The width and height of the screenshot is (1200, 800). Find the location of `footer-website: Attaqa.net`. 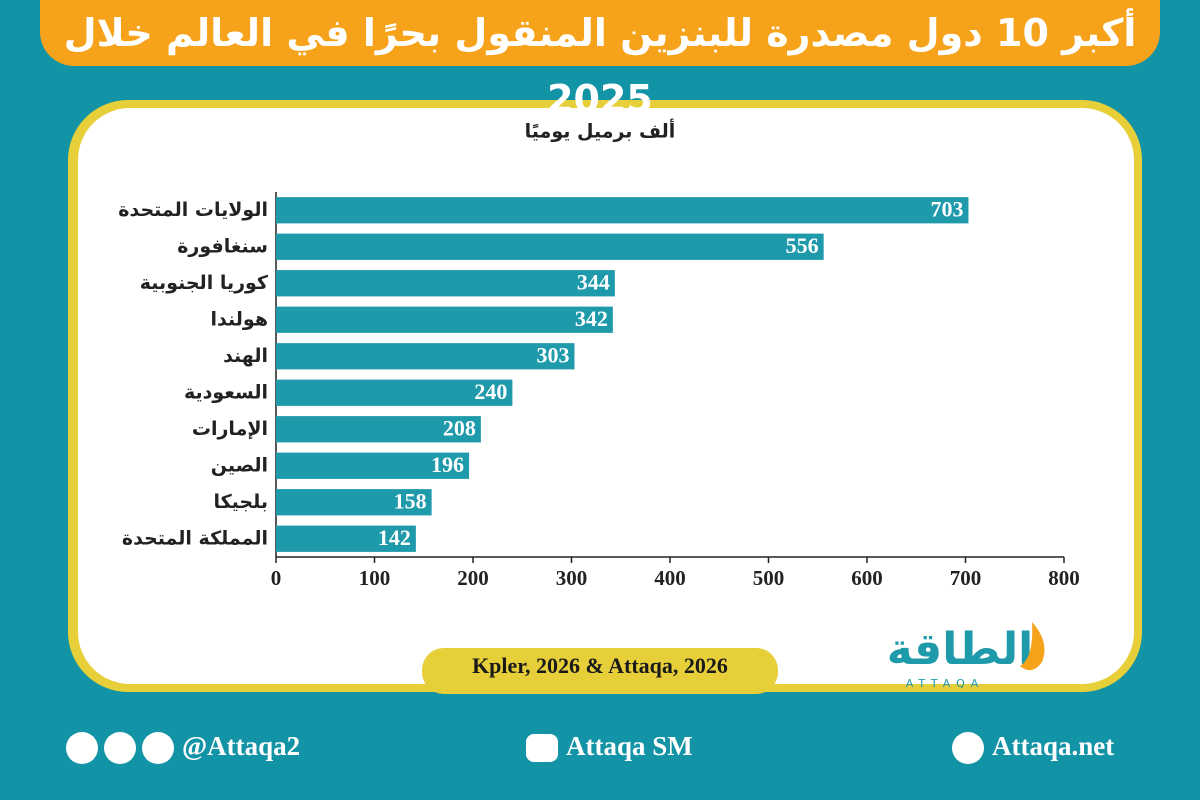

footer-website: Attaqa.net is located at coordinates (1053, 746).